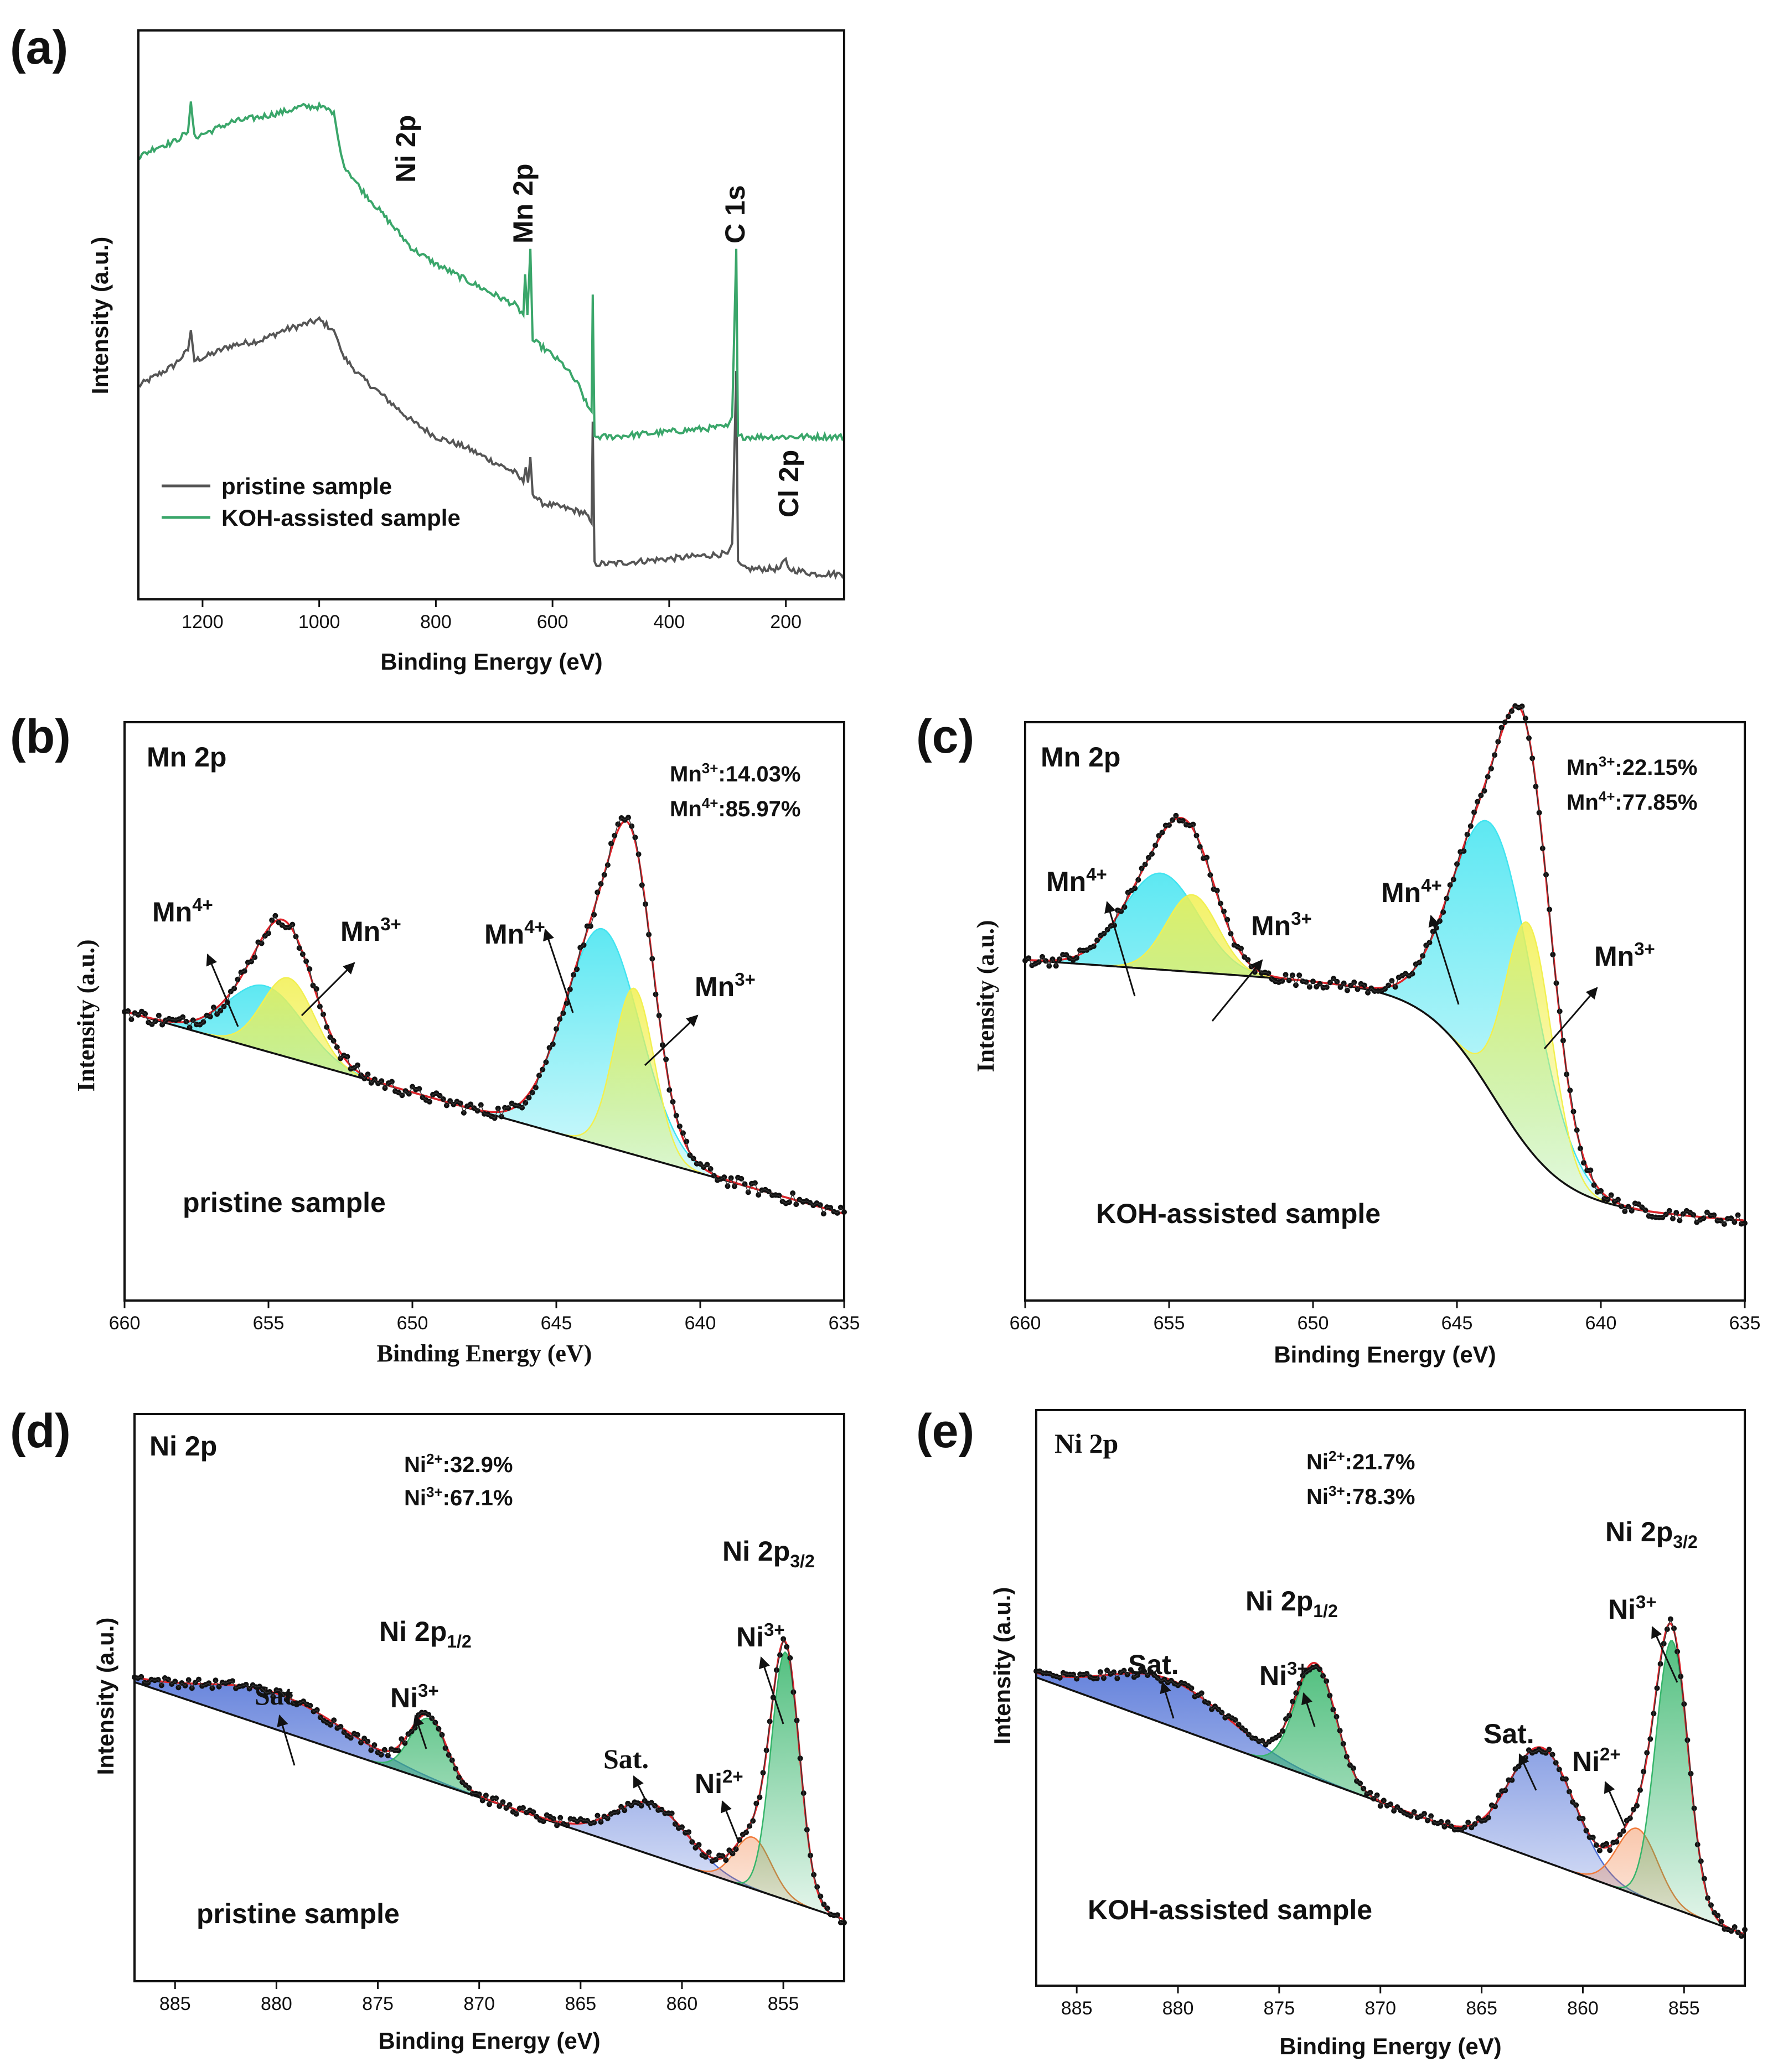 The image size is (1778, 2072). Describe the element at coordinates (436, 622) in the screenshot. I see `x-tick-label: 800` at that location.